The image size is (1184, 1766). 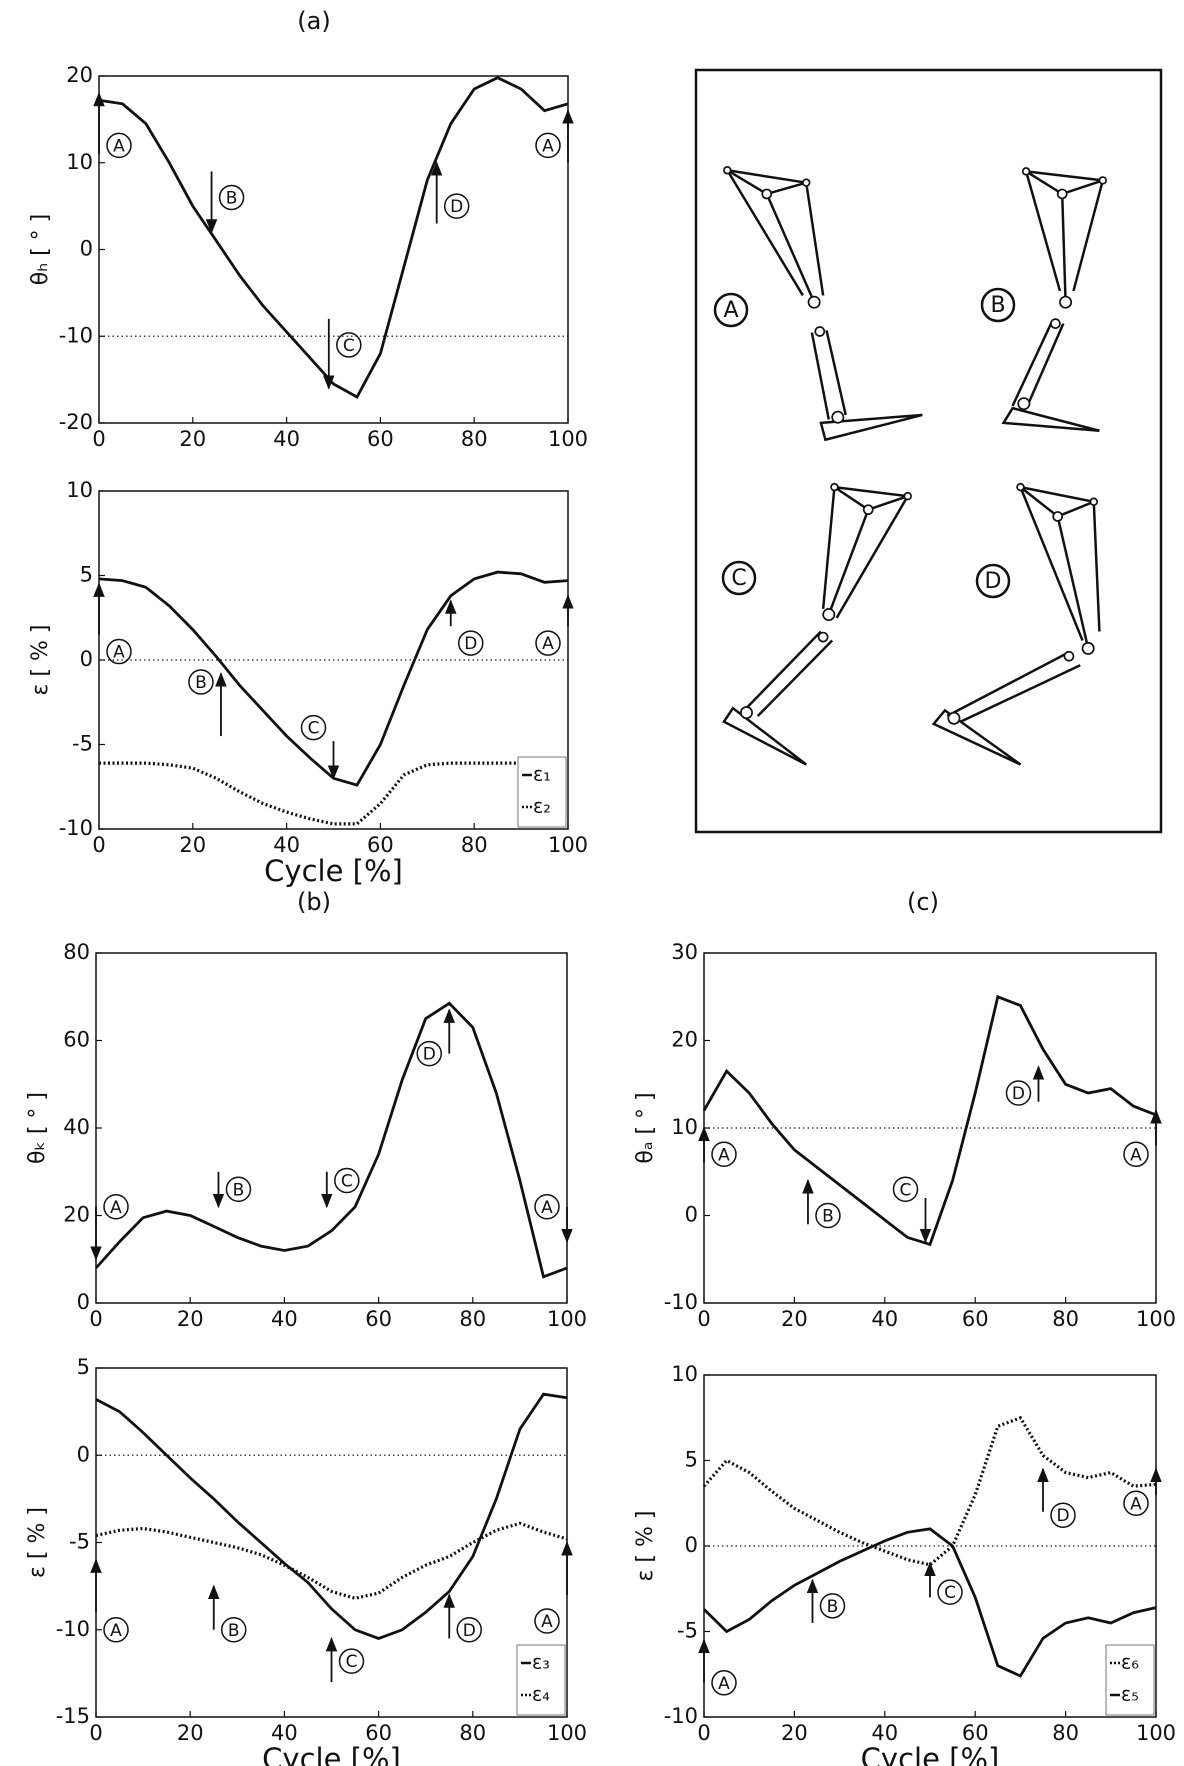 I want to click on y-axis-label: θₕ [ ° ], so click(x=40, y=250).